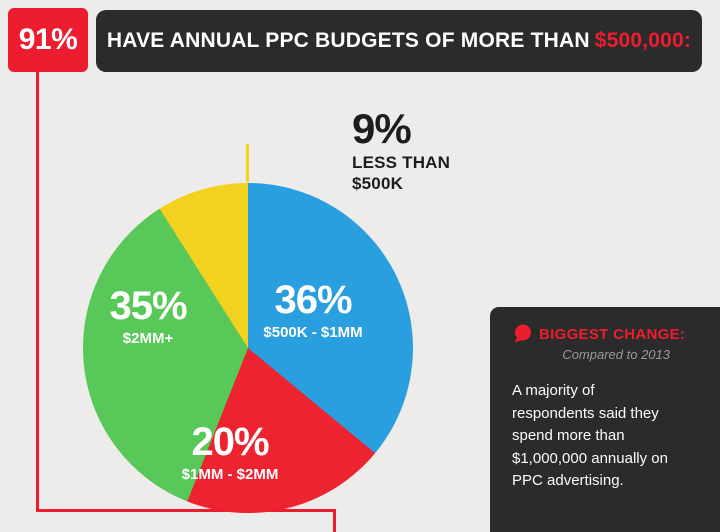  Describe the element at coordinates (37, 291) in the screenshot. I see `connector-line-vertical` at that location.